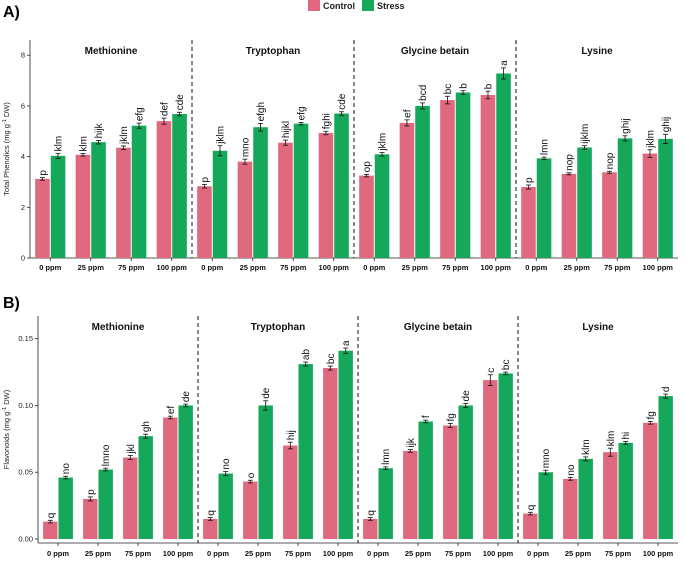  I want to click on significance-label: efgh, so click(261, 111).